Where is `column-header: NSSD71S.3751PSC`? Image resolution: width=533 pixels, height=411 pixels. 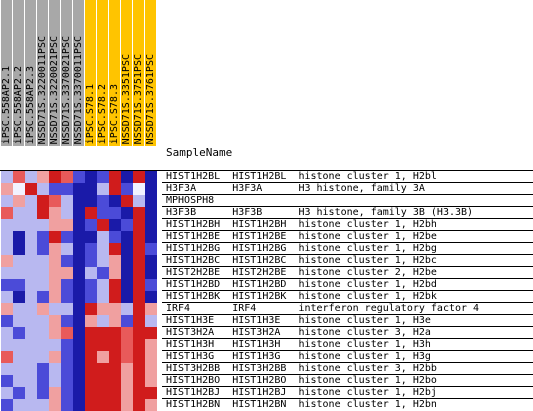
column-header: NSSD71S.3751PSC is located at coordinates (139, 73).